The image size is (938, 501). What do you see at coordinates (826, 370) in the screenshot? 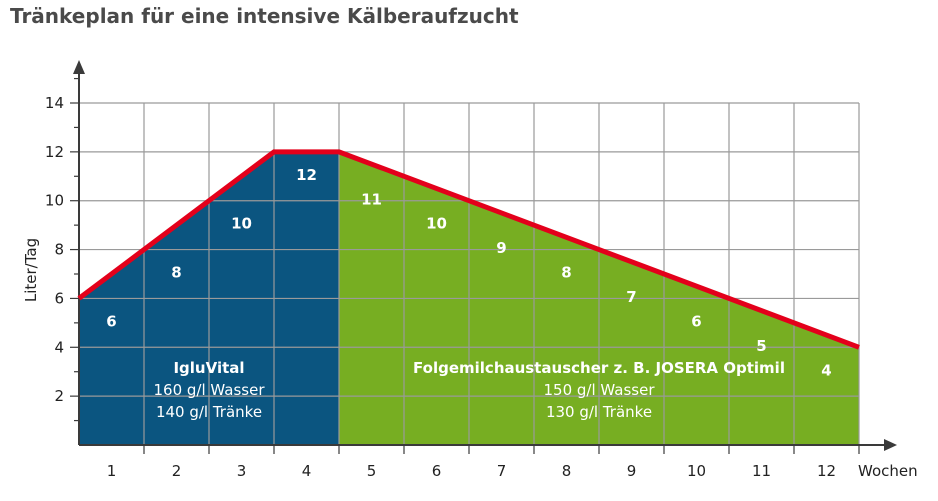
I see `data-label: 4` at bounding box center [826, 370].